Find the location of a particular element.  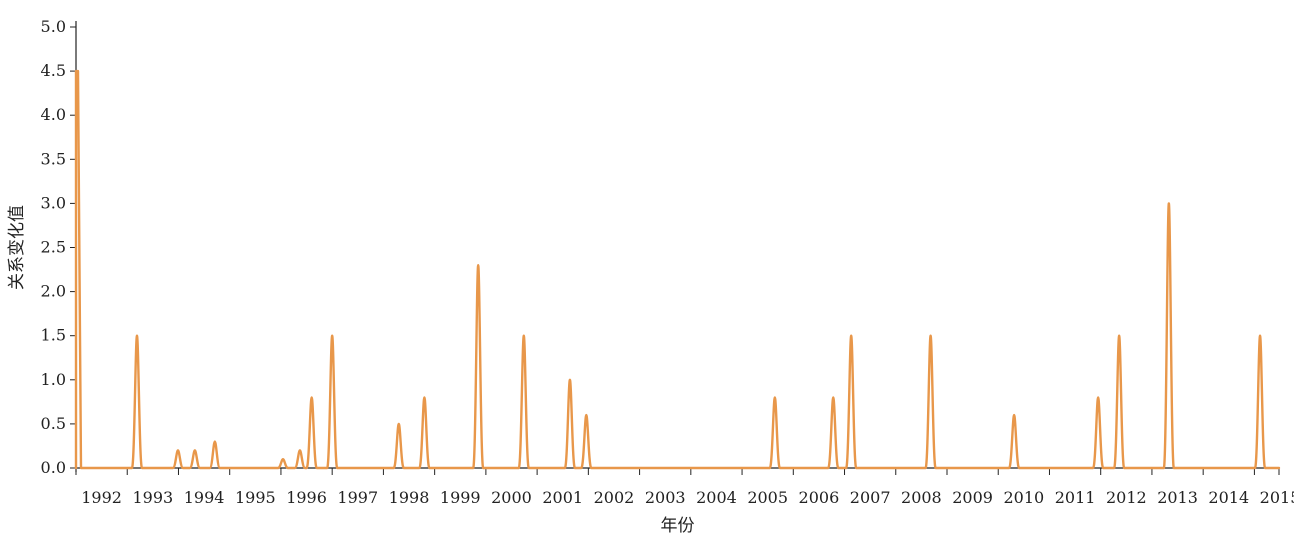

x-tick-label: 2000 is located at coordinates (511, 497).